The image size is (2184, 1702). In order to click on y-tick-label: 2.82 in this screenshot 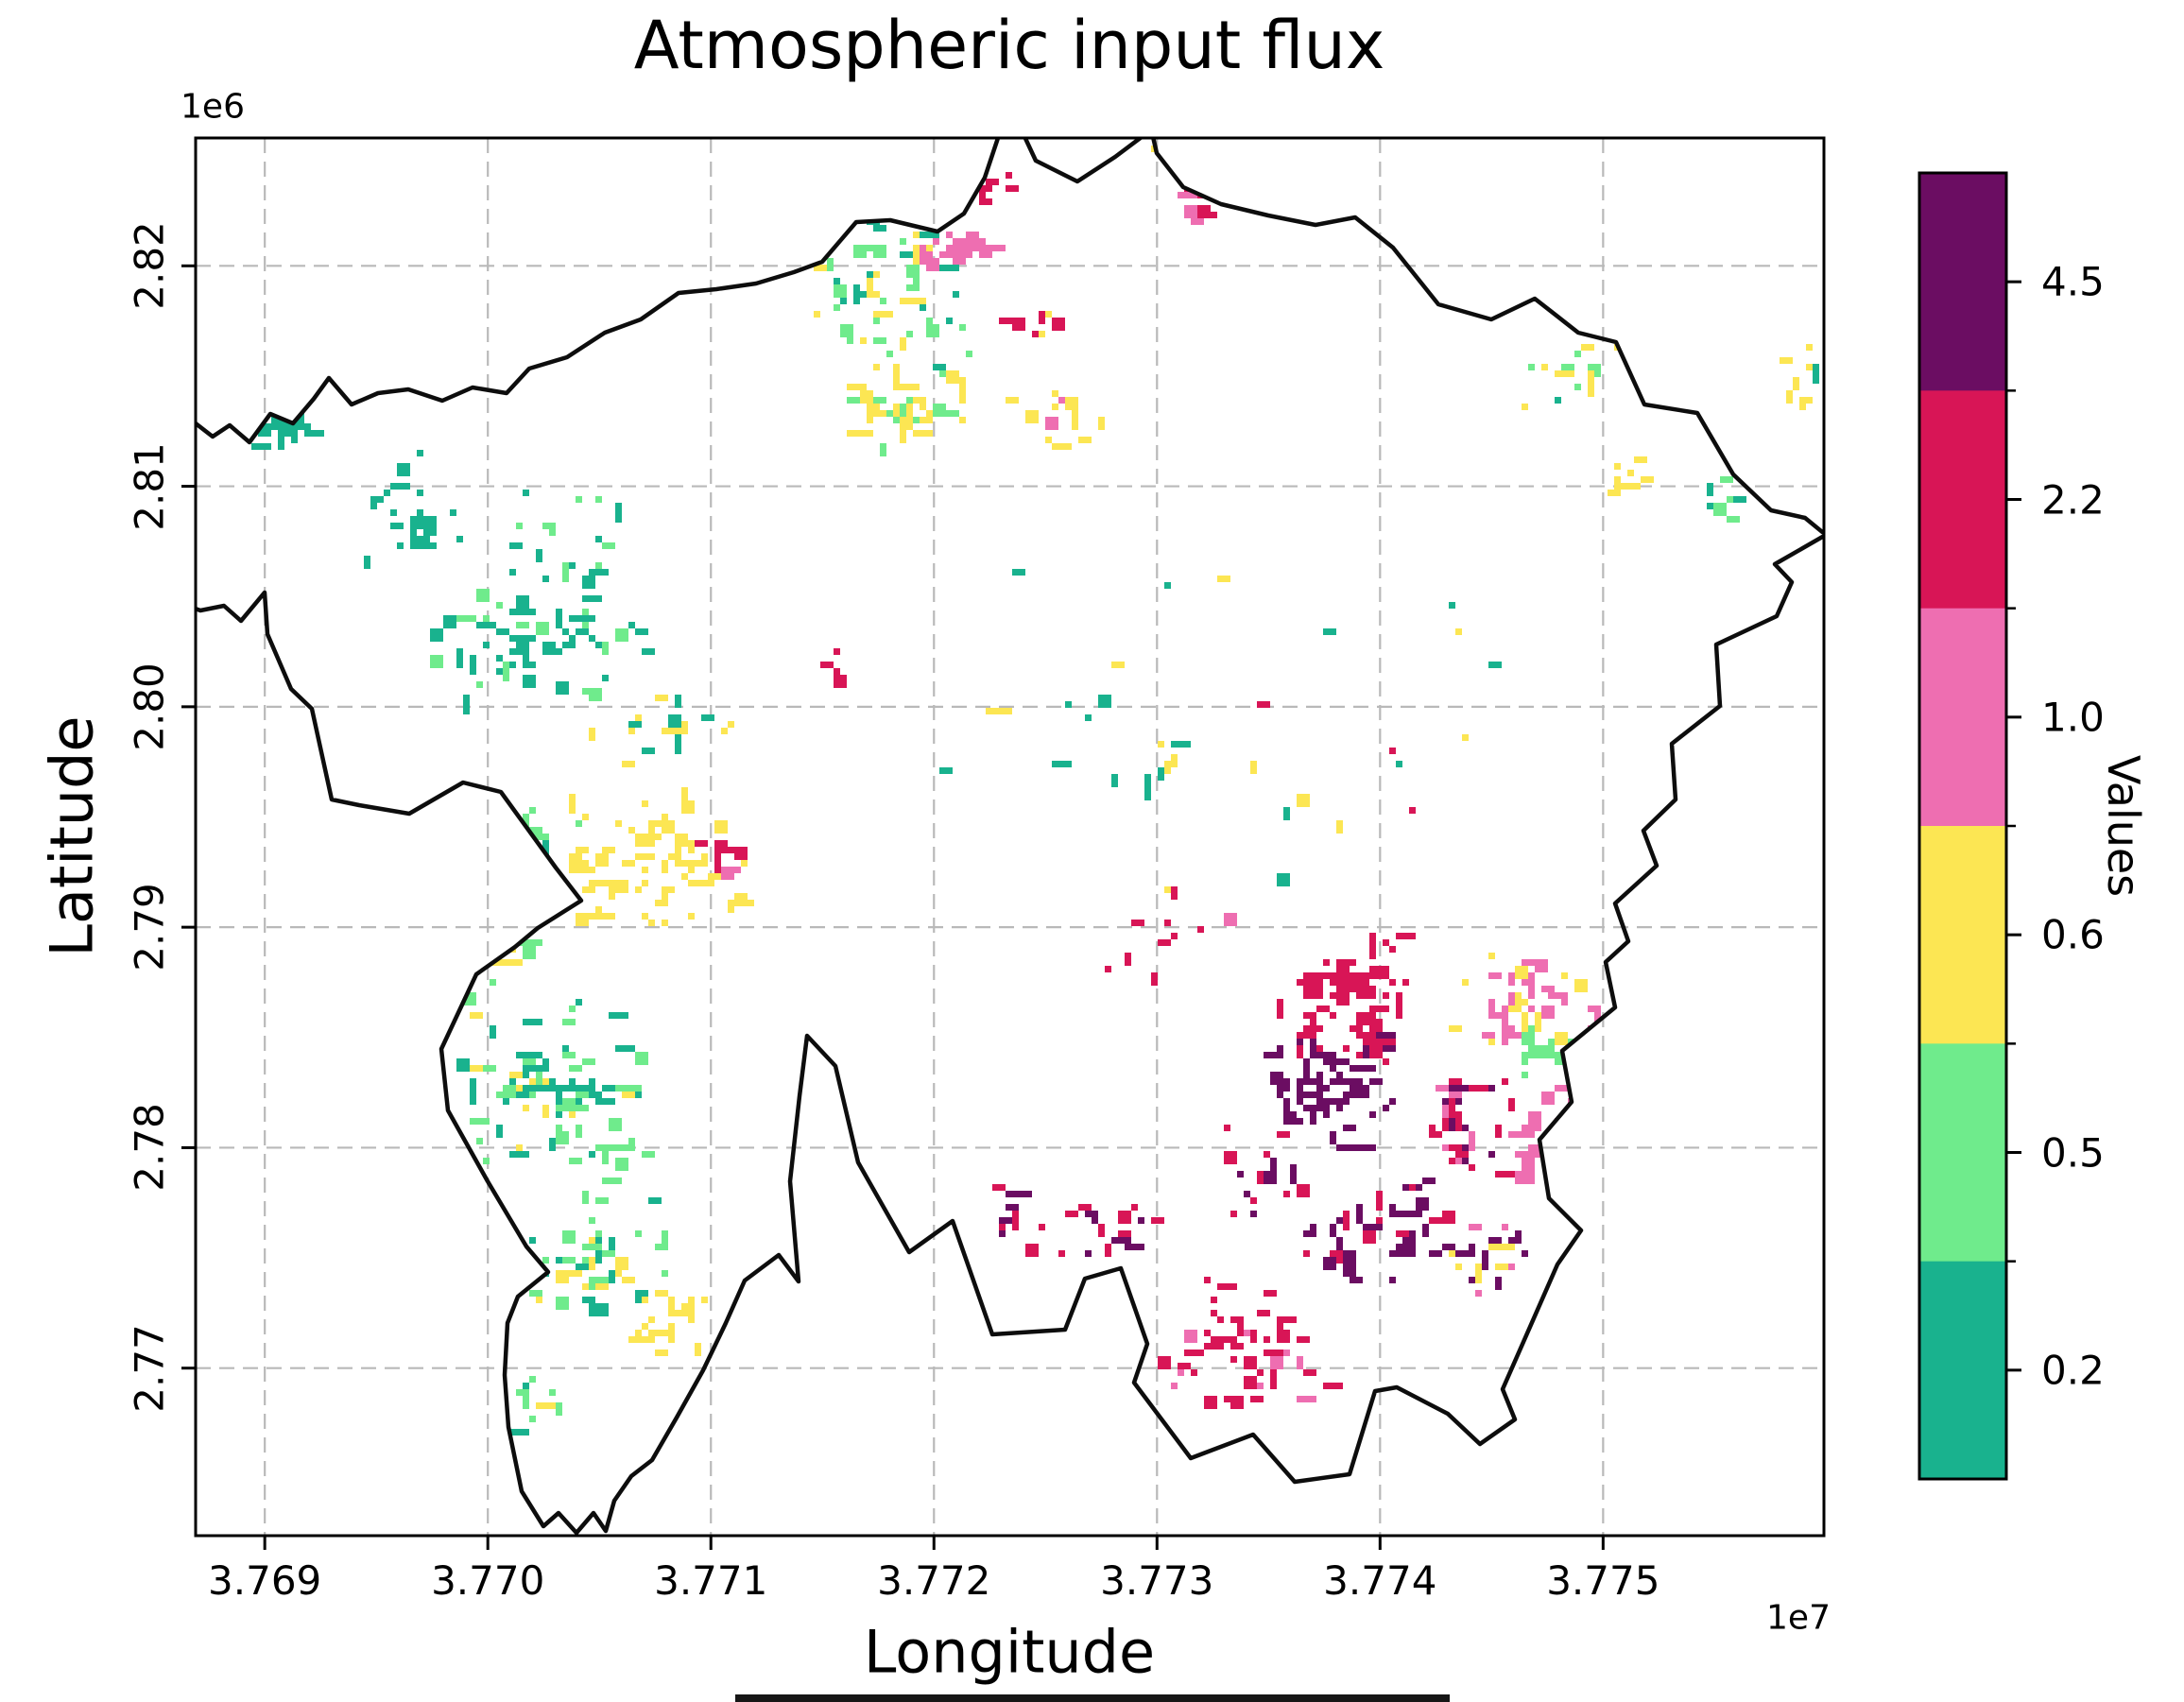, I will do `click(149, 266)`.